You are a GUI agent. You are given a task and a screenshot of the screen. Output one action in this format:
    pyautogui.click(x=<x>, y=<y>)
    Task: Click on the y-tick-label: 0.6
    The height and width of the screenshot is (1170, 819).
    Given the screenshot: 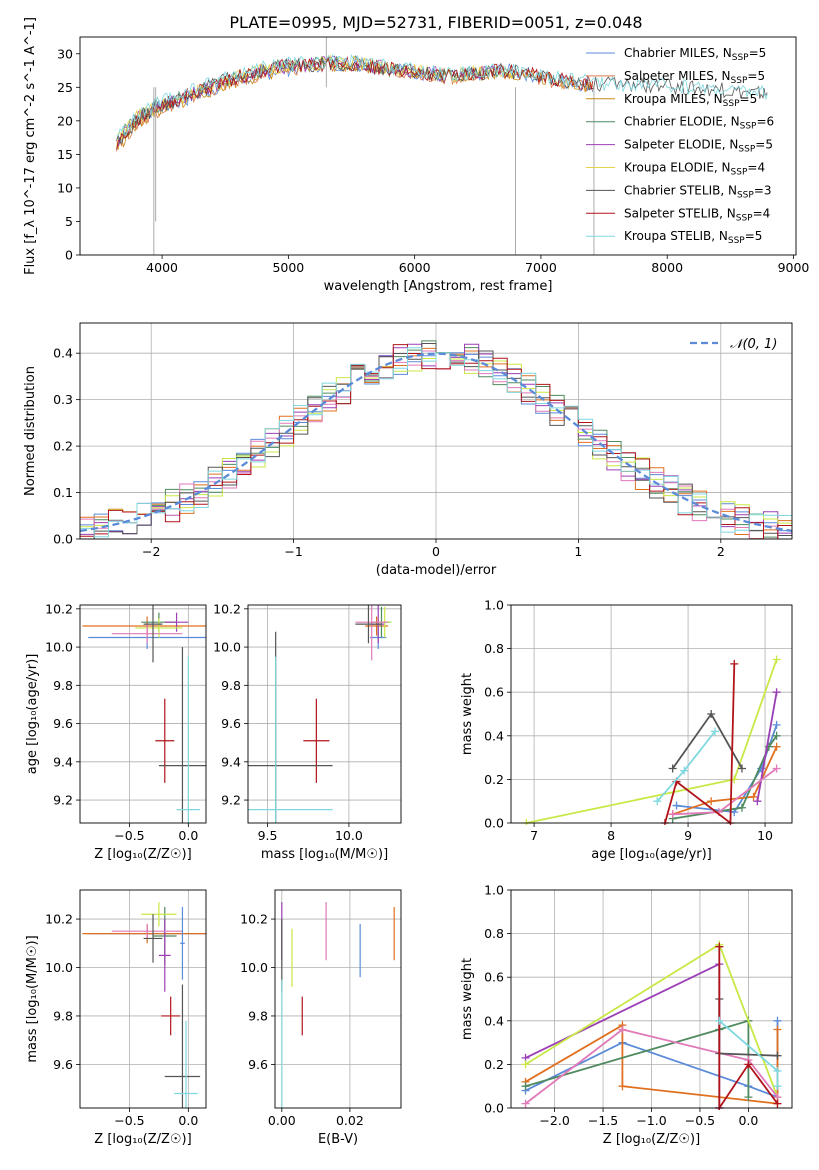 What is the action you would take?
    pyautogui.click(x=494, y=692)
    